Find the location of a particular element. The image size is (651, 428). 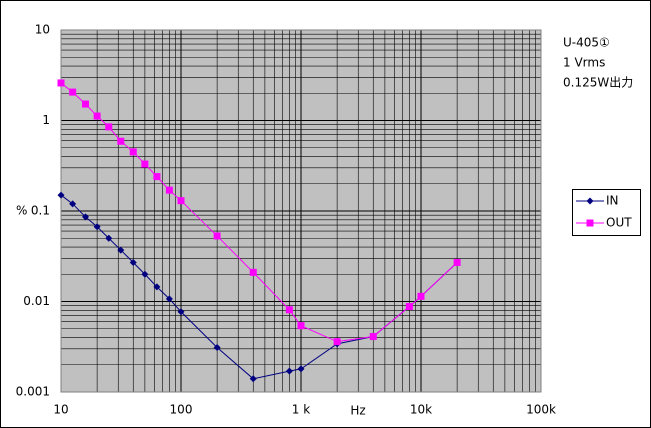

annotation: U-405① is located at coordinates (586, 43).